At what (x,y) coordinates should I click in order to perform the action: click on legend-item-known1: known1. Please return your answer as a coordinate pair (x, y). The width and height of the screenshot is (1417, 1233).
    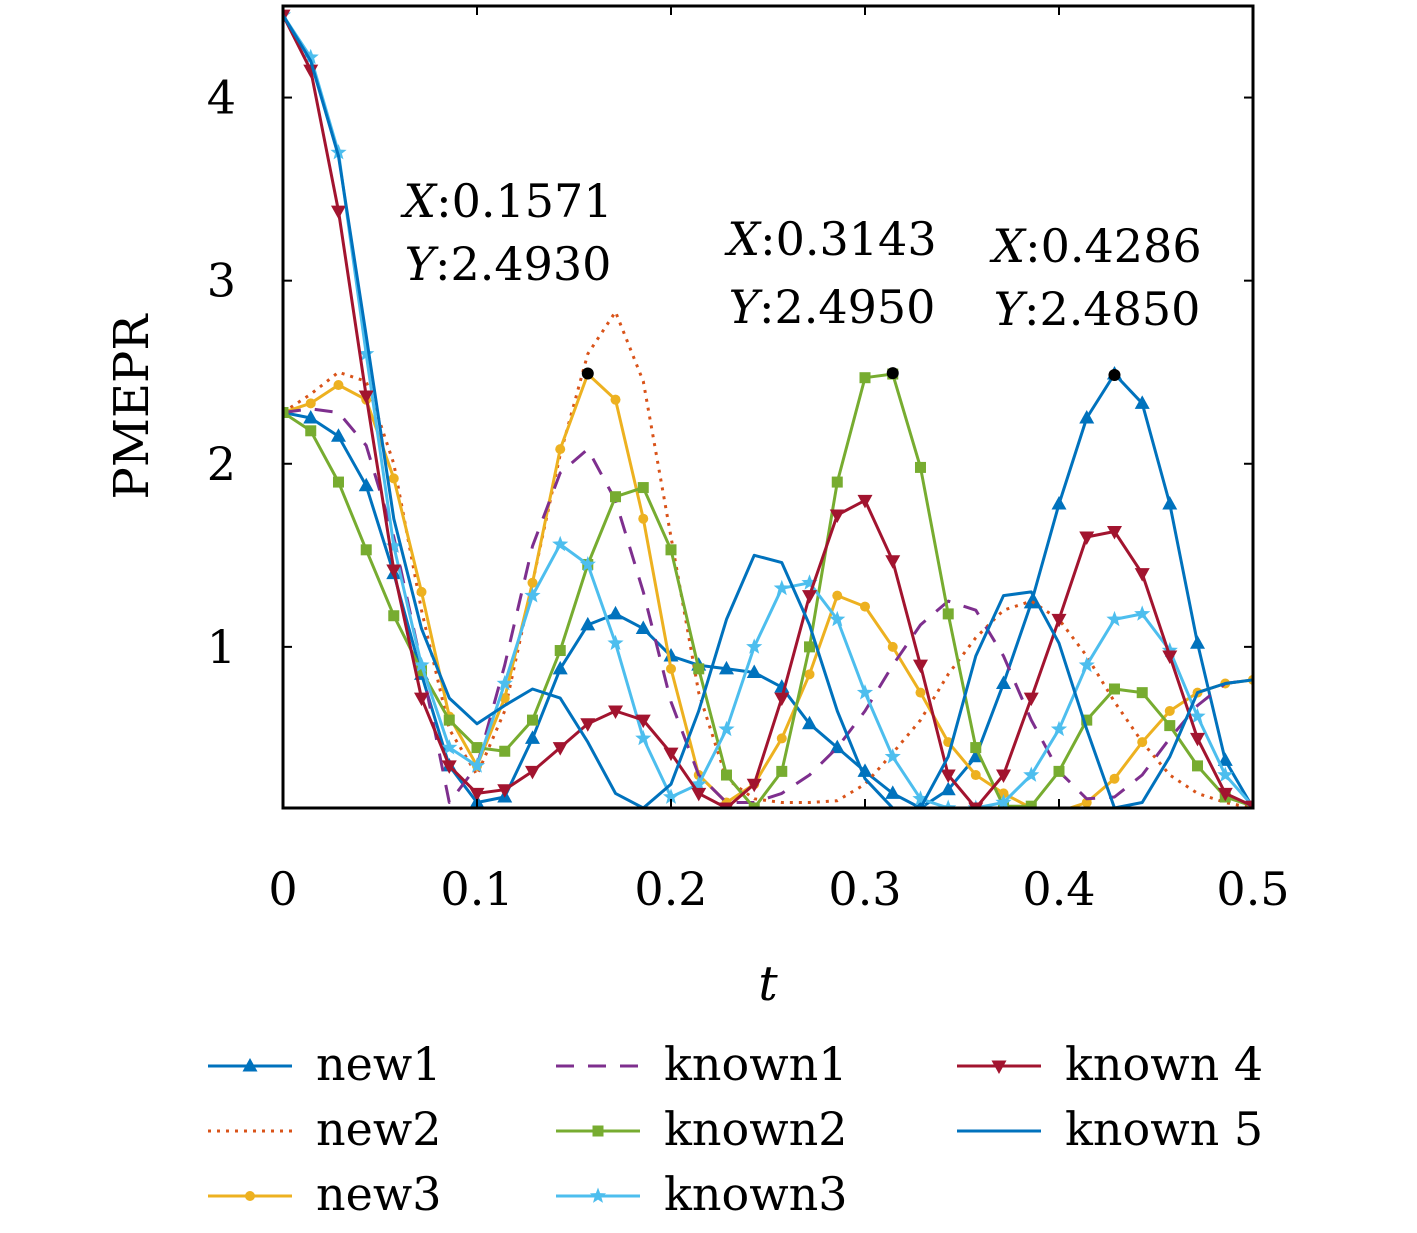
    Looking at the image, I should click on (701, 1064).